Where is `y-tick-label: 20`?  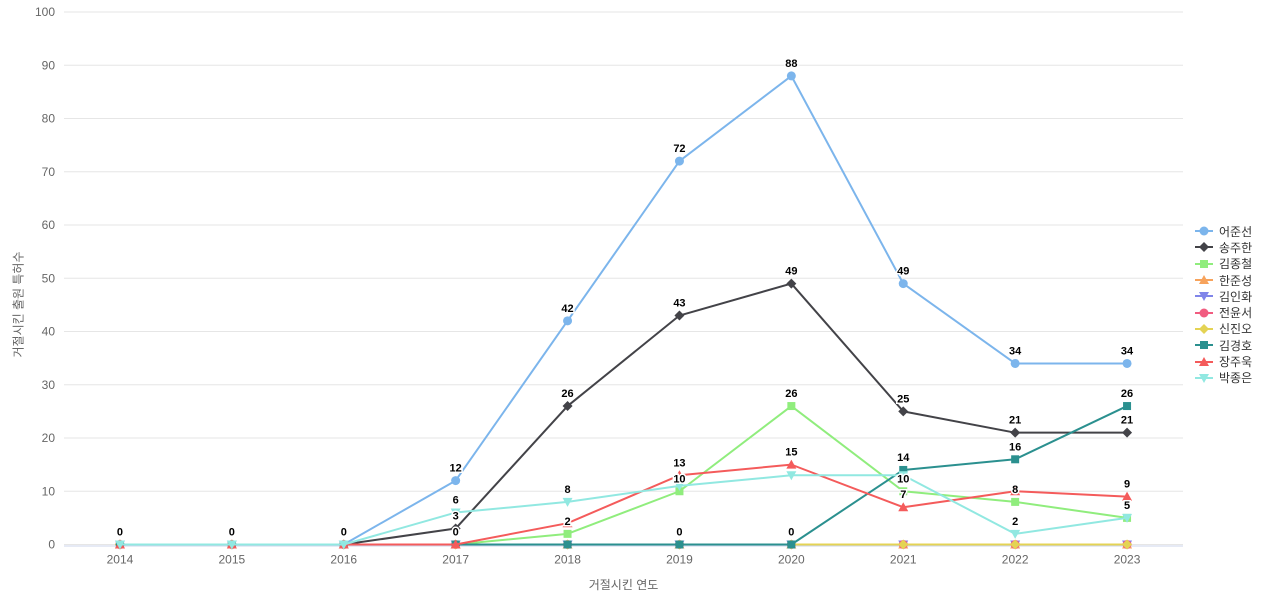
y-tick-label: 20 is located at coordinates (49, 438).